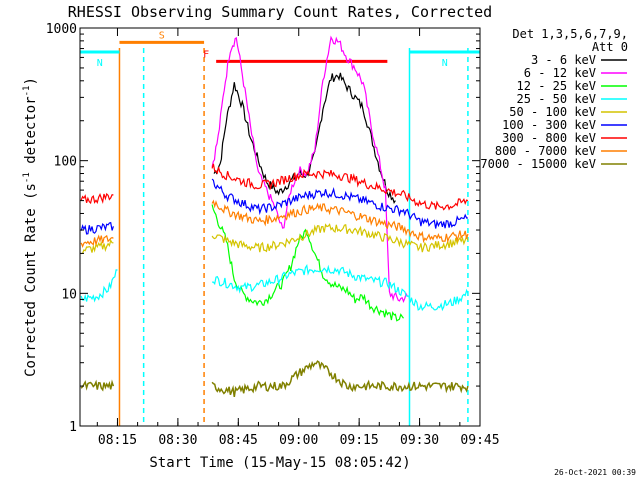 The height and width of the screenshot is (484, 640). Describe the element at coordinates (100, 63) in the screenshot. I see `flag-label-1: N` at that location.